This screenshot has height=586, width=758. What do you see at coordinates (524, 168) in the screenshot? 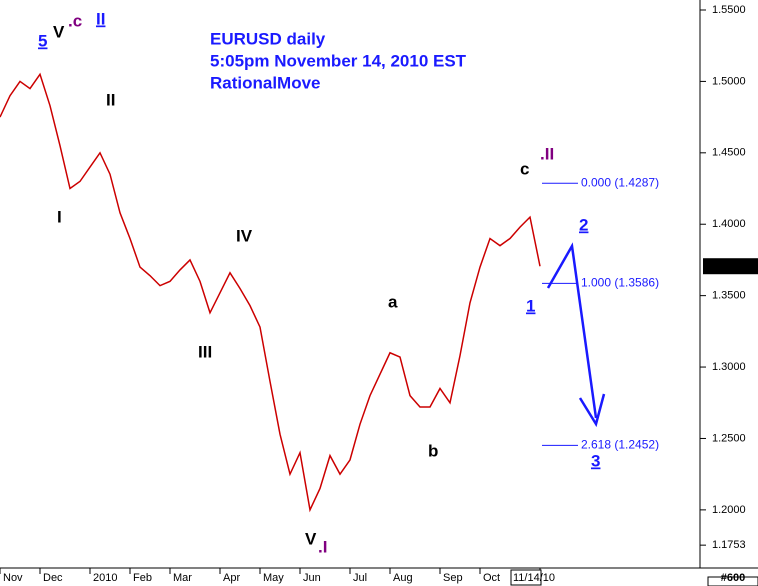
I see `wave-label: c` at bounding box center [524, 168].